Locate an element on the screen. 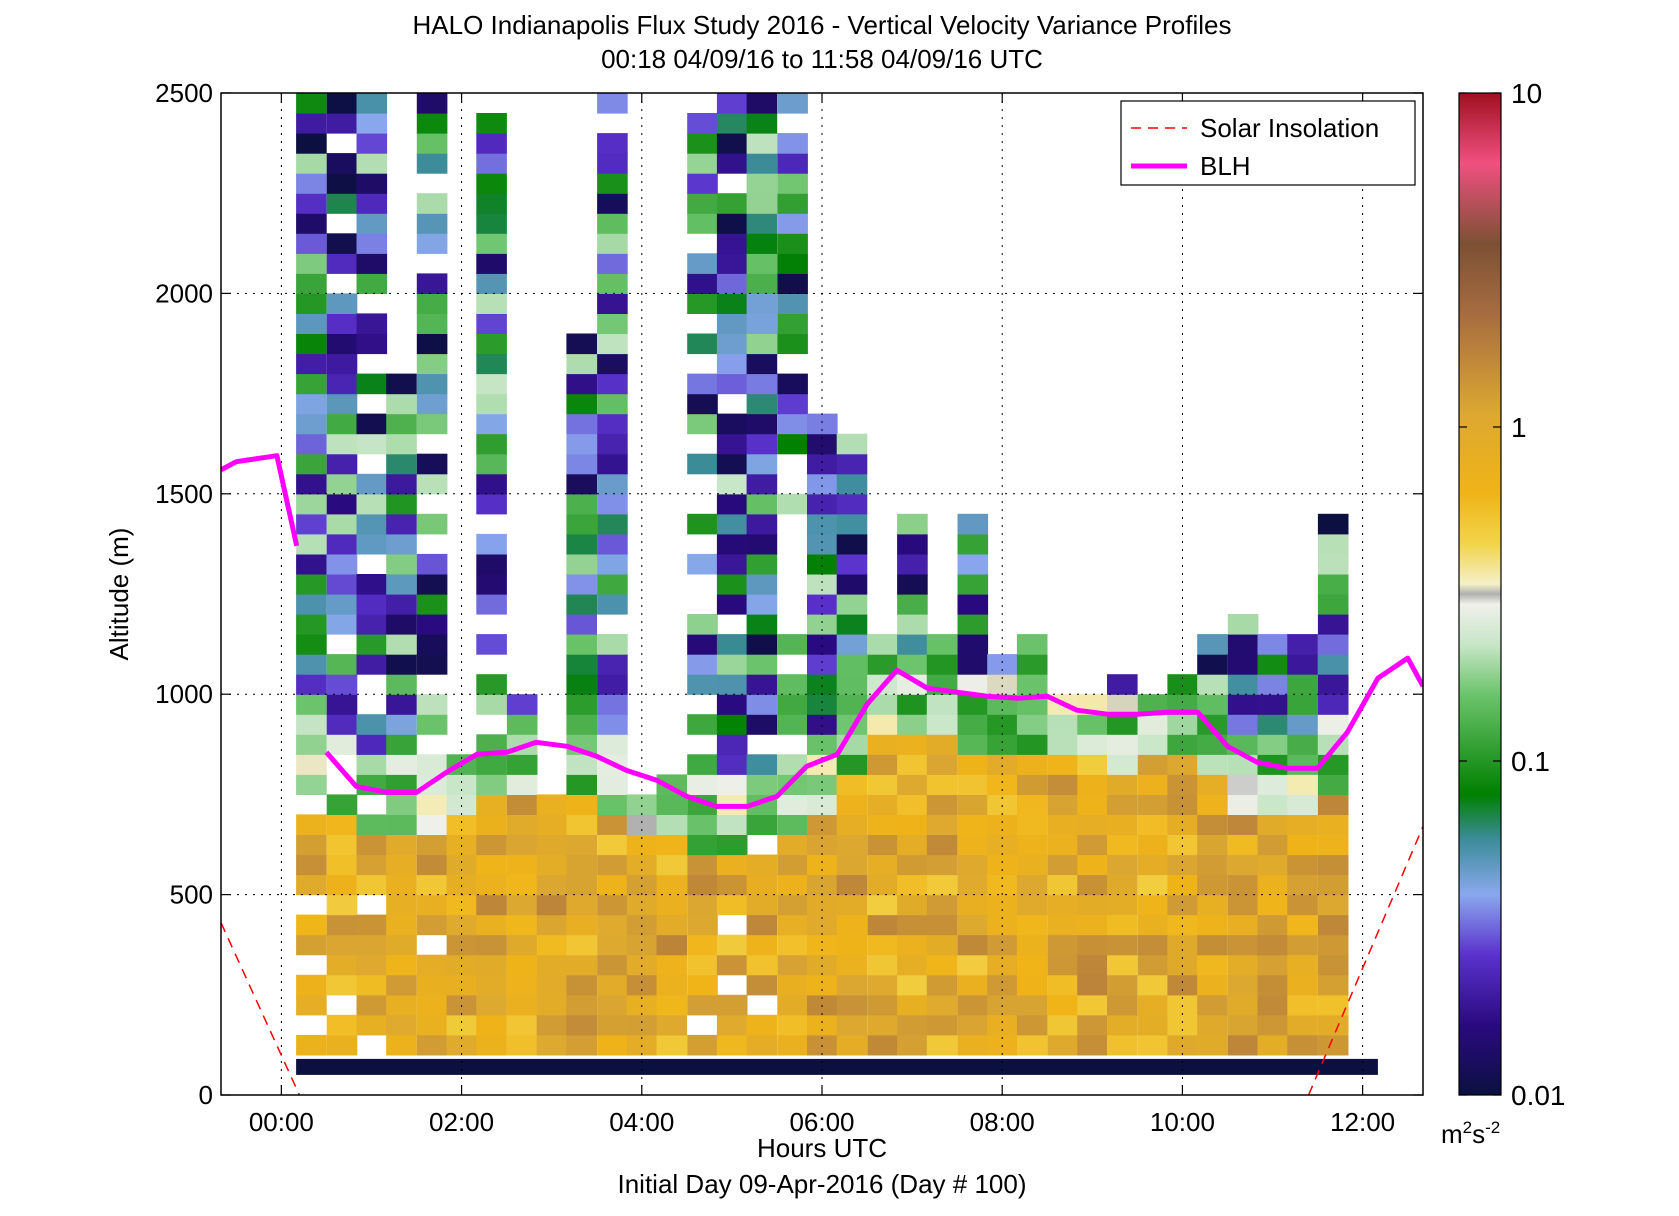  solar-insolation-line is located at coordinates (261, 1008).